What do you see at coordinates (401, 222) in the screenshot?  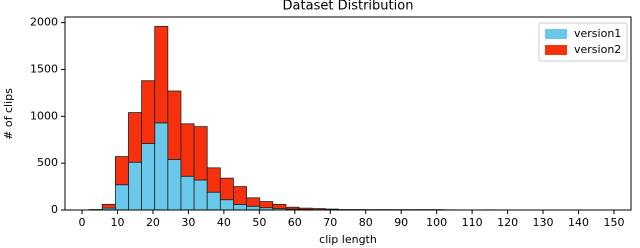 I see `x-tick-label: 90` at bounding box center [401, 222].